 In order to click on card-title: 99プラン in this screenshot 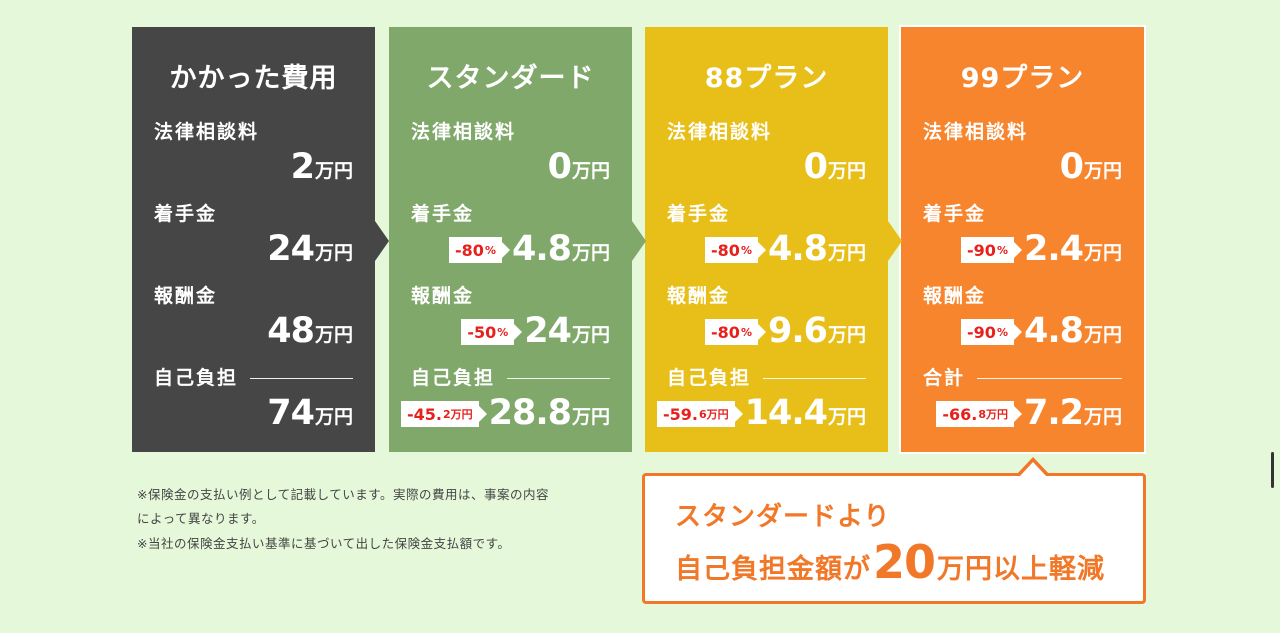, I will do `click(1022, 78)`.